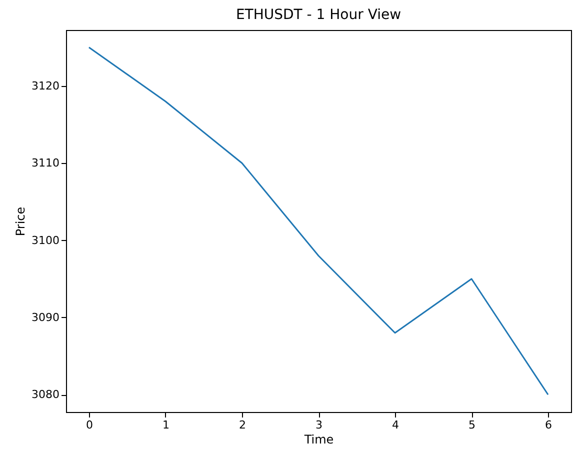 The height and width of the screenshot is (455, 580). What do you see at coordinates (472, 425) in the screenshot?
I see `x-tick-label: 5` at bounding box center [472, 425].